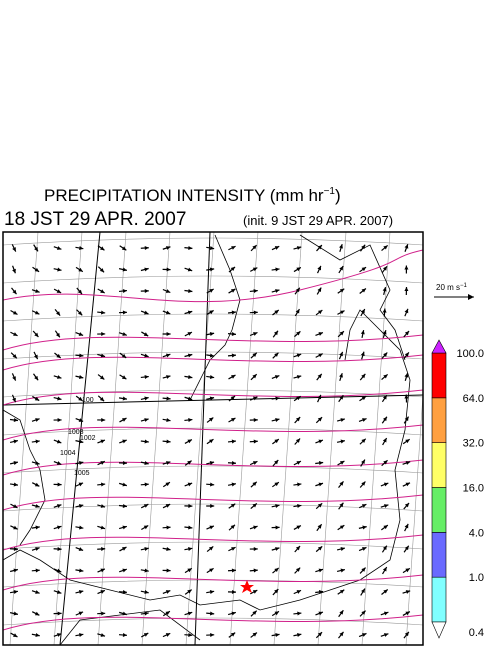  Describe the element at coordinates (213, 545) in the screenshot. I see `parallel` at that location.